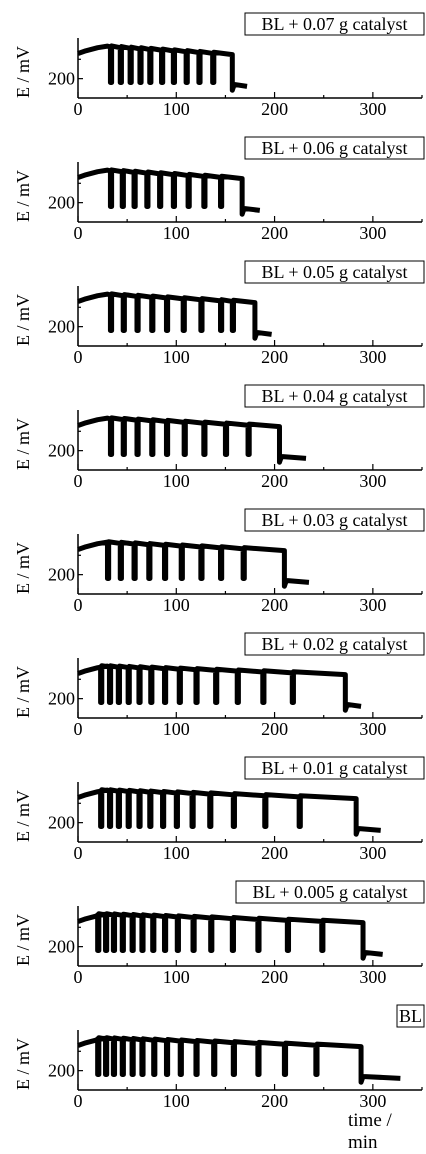 The width and height of the screenshot is (426, 1154). I want to click on legend-label: BL + 0.005 g catalyst, so click(330, 892).